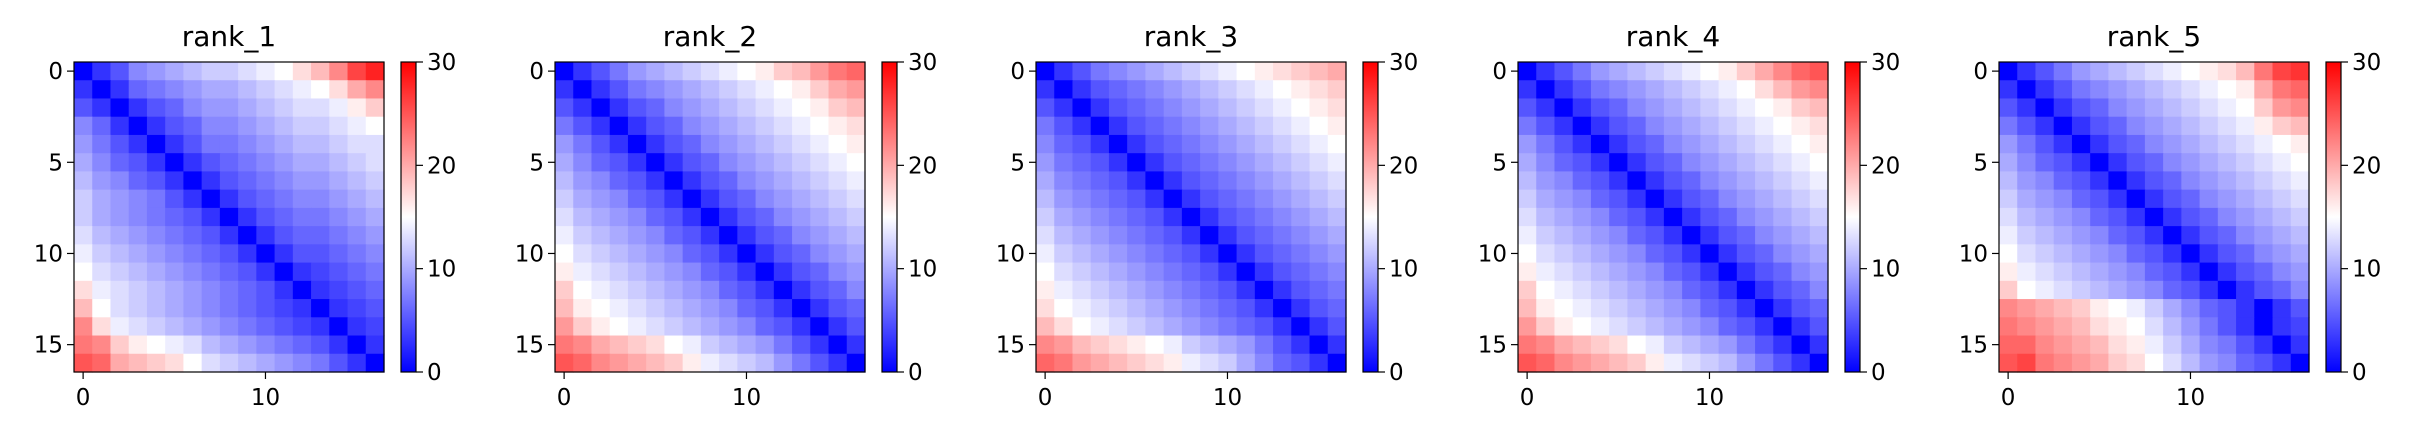 The width and height of the screenshot is (2417, 438). I want to click on colorbar, so click(889, 217).